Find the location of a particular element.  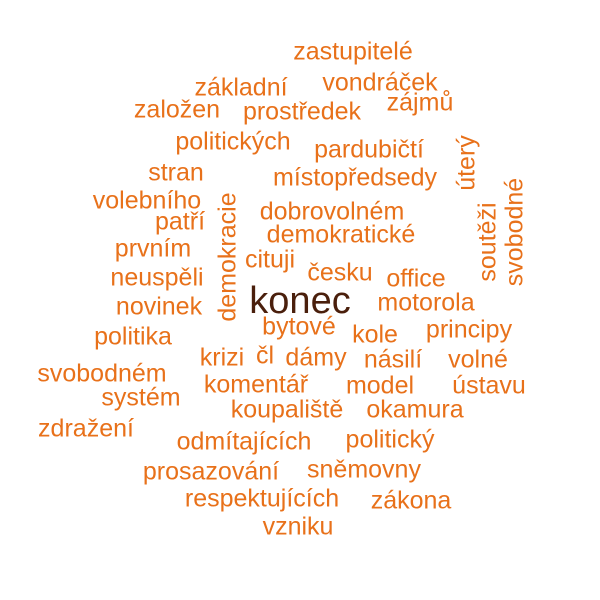

word-stran: stran is located at coordinates (176, 172).